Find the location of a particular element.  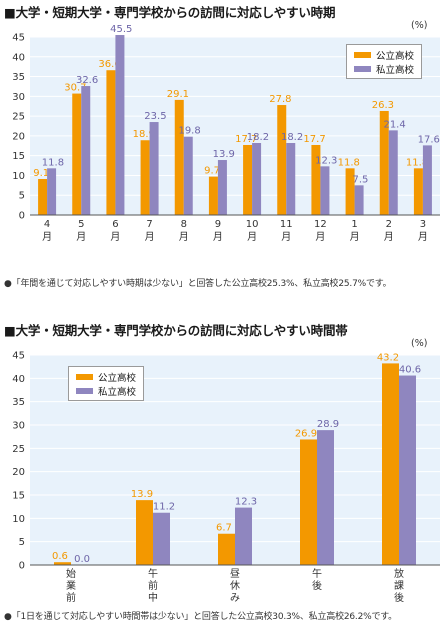

data-label-public: 17.7 is located at coordinates (246, 139).